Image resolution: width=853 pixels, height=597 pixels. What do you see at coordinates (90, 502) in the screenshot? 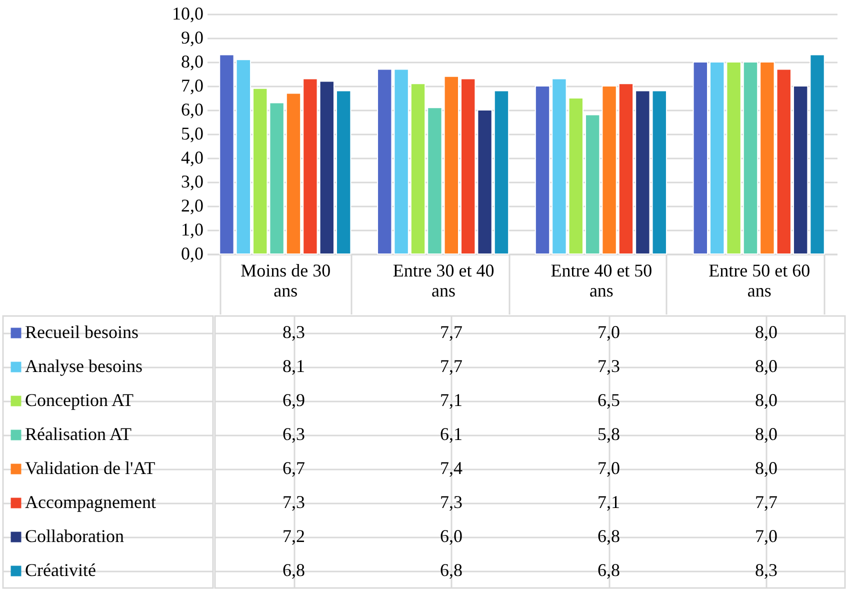
I see `legend-label: Accompagnement` at bounding box center [90, 502].